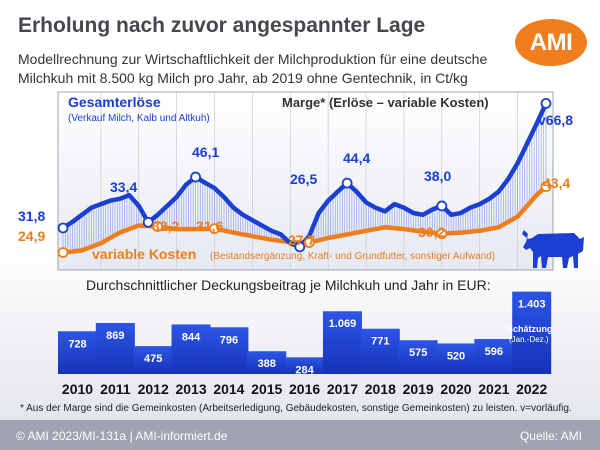  Describe the element at coordinates (114, 102) in the screenshot. I see `legend-revenue-title: Gesamterlöse` at that location.